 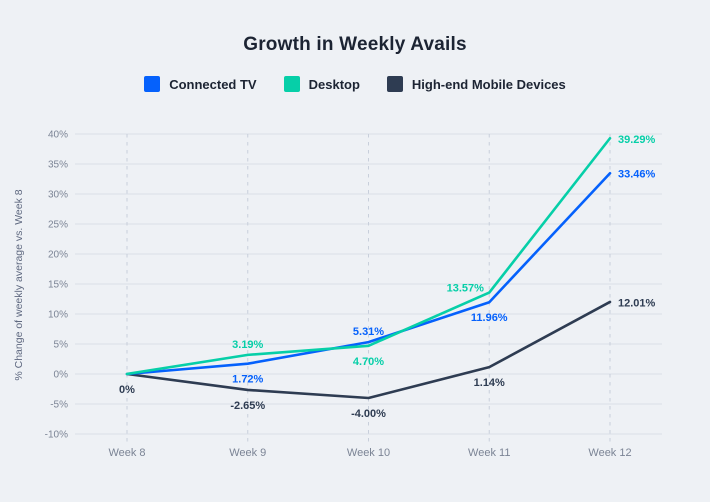 What do you see at coordinates (58, 285) in the screenshot?
I see `y-tick-label: 15%` at bounding box center [58, 285].